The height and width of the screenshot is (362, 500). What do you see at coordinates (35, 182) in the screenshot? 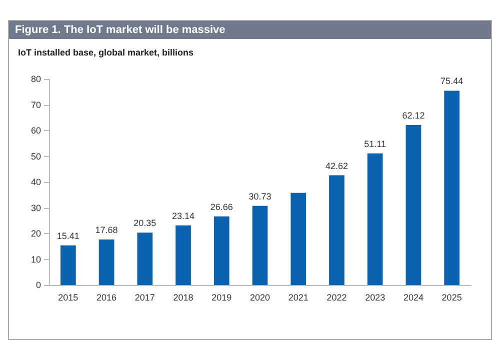
I see `y-tick-label: 40` at bounding box center [35, 182].